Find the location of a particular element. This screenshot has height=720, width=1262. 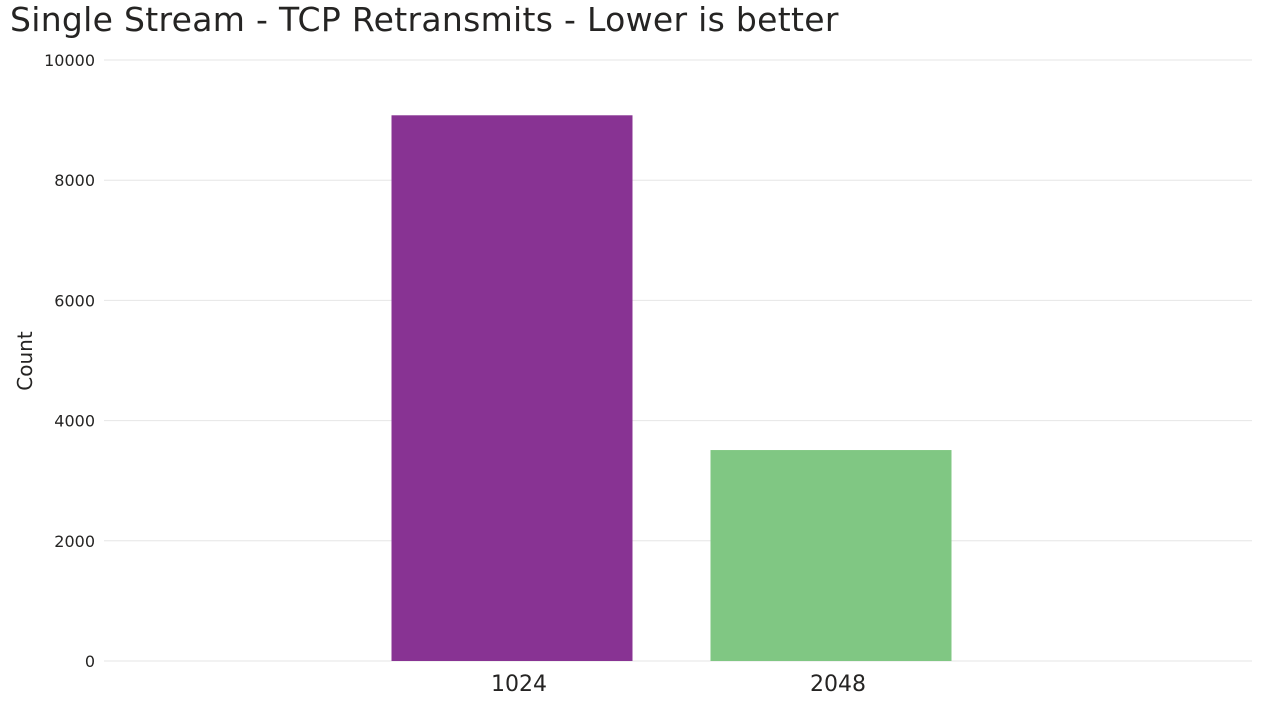

bar-2048 is located at coordinates (831, 555).